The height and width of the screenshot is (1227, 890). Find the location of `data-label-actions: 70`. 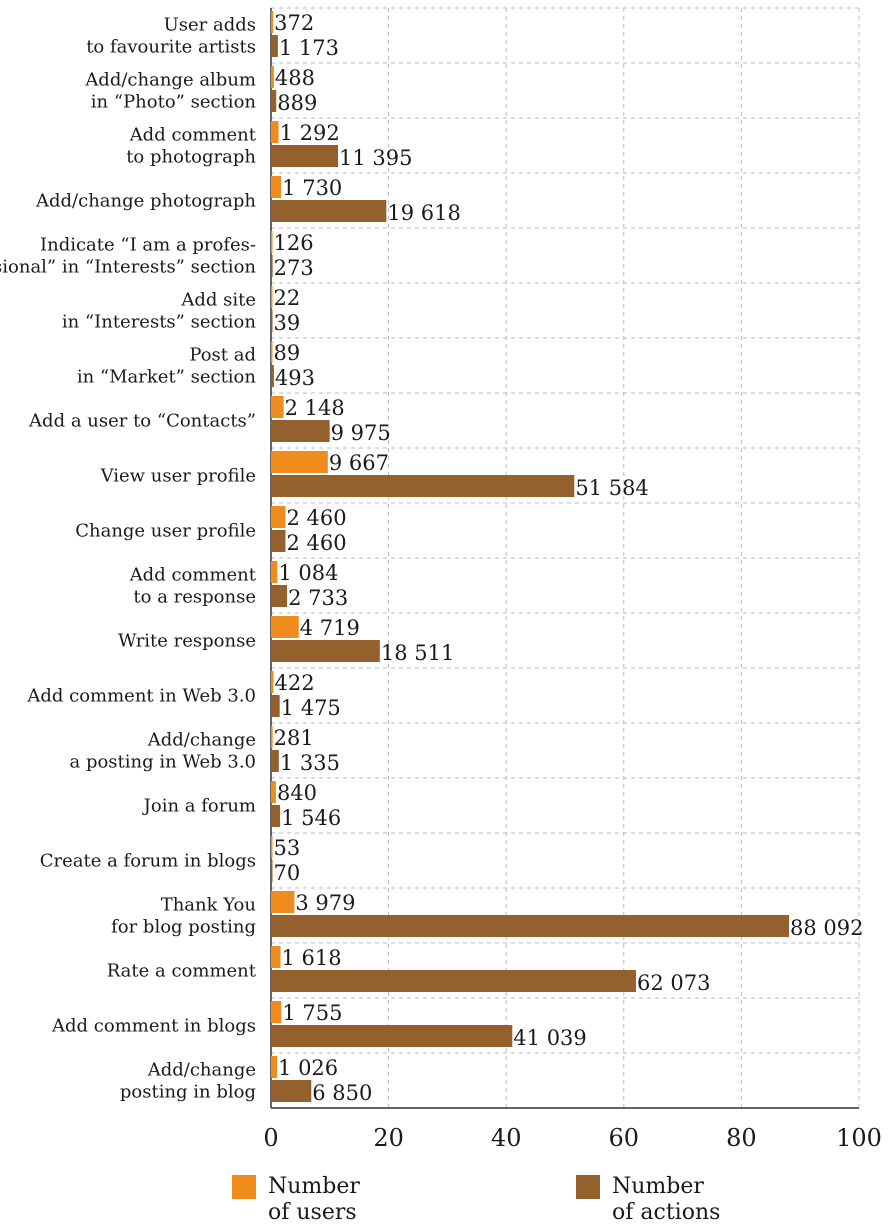

data-label-actions: 70 is located at coordinates (287, 873).